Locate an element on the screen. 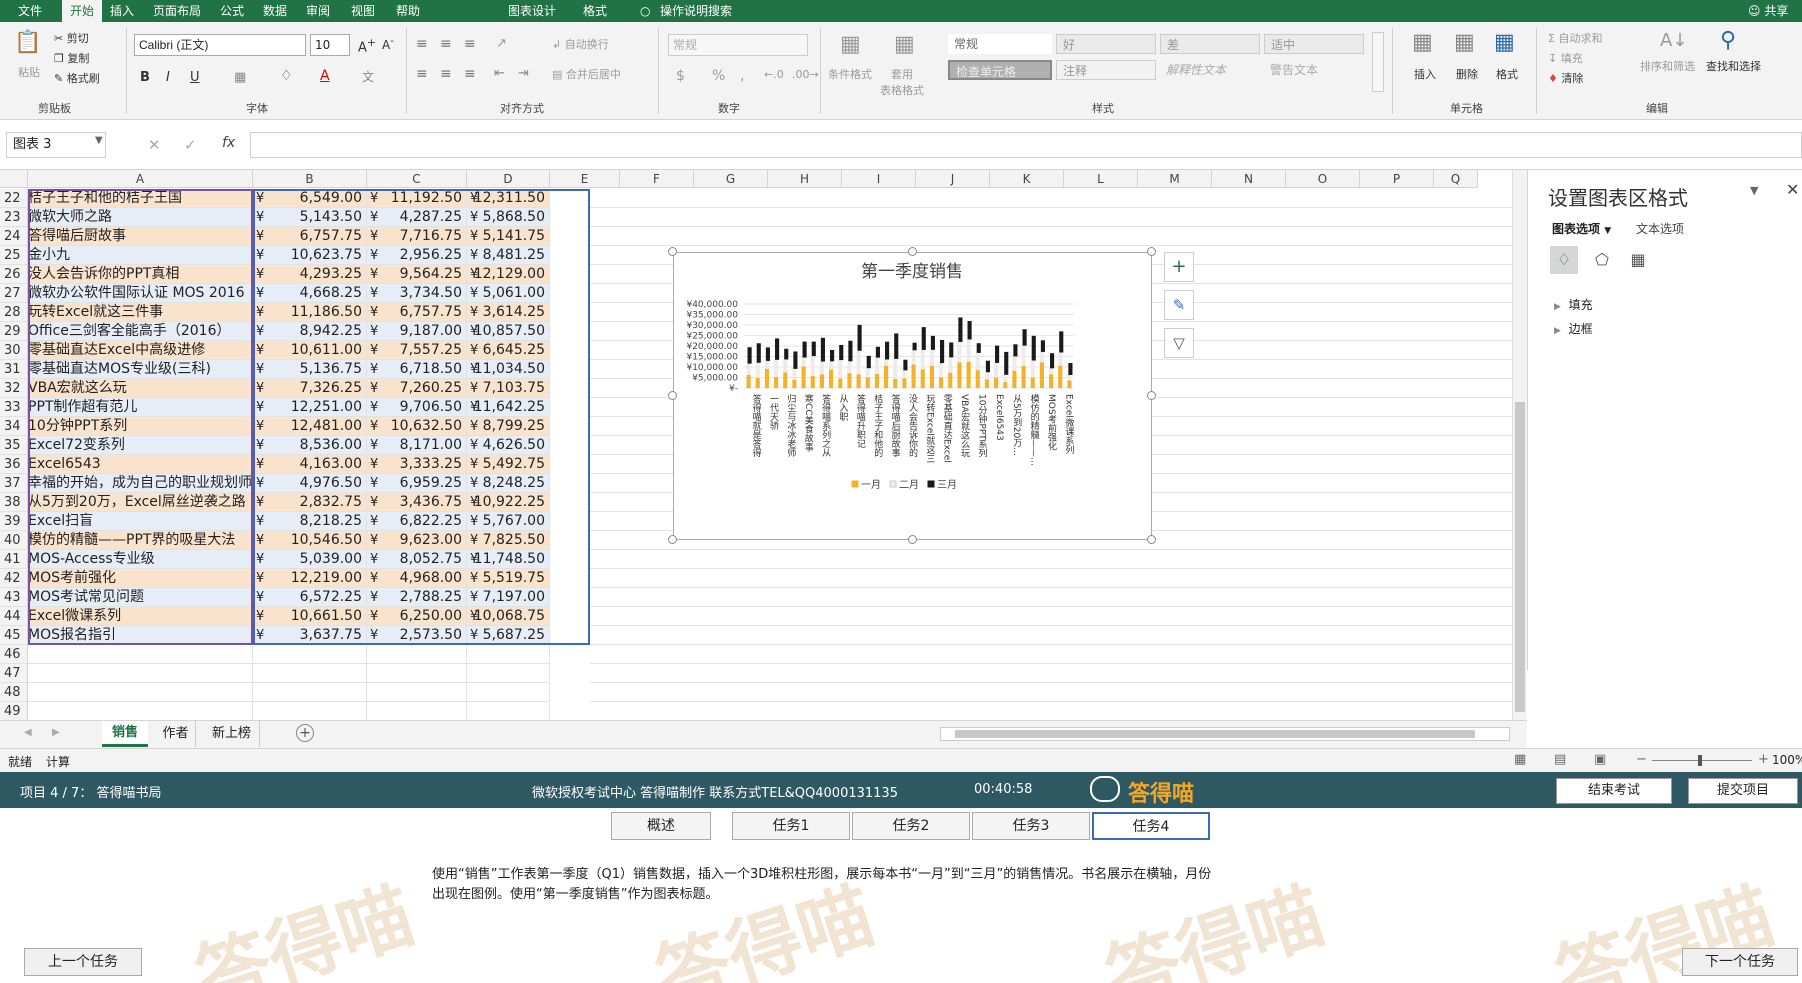 This screenshot has width=1802, height=983. font-color-icon: A is located at coordinates (325, 76).